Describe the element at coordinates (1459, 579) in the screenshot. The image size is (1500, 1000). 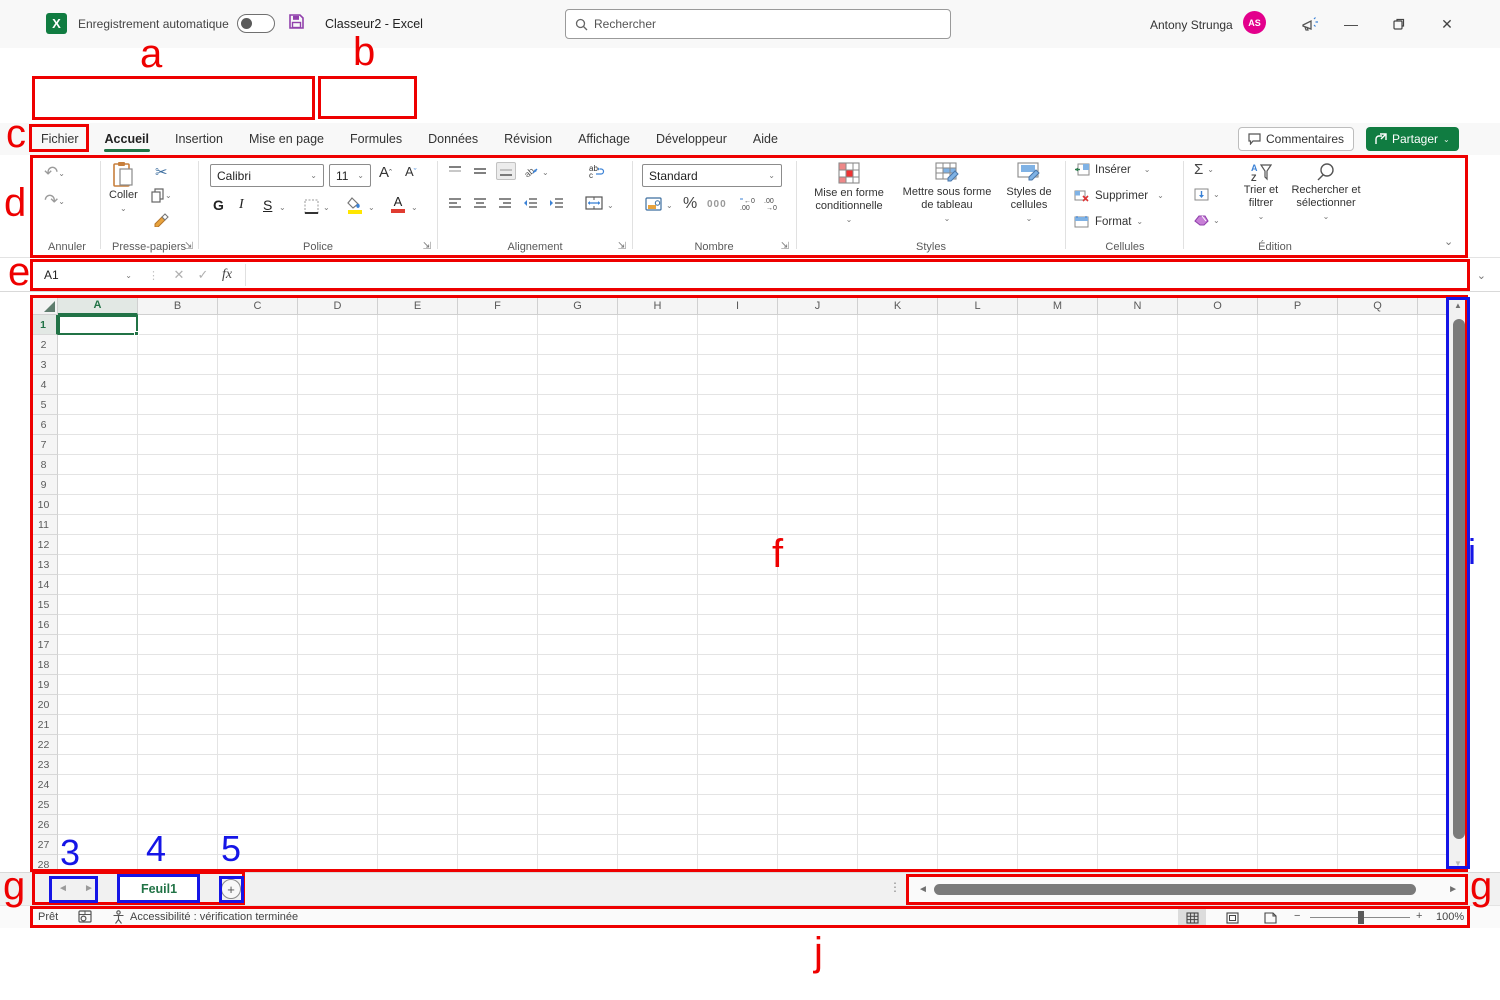
I see `vertical-scrollbar-thumb` at that location.